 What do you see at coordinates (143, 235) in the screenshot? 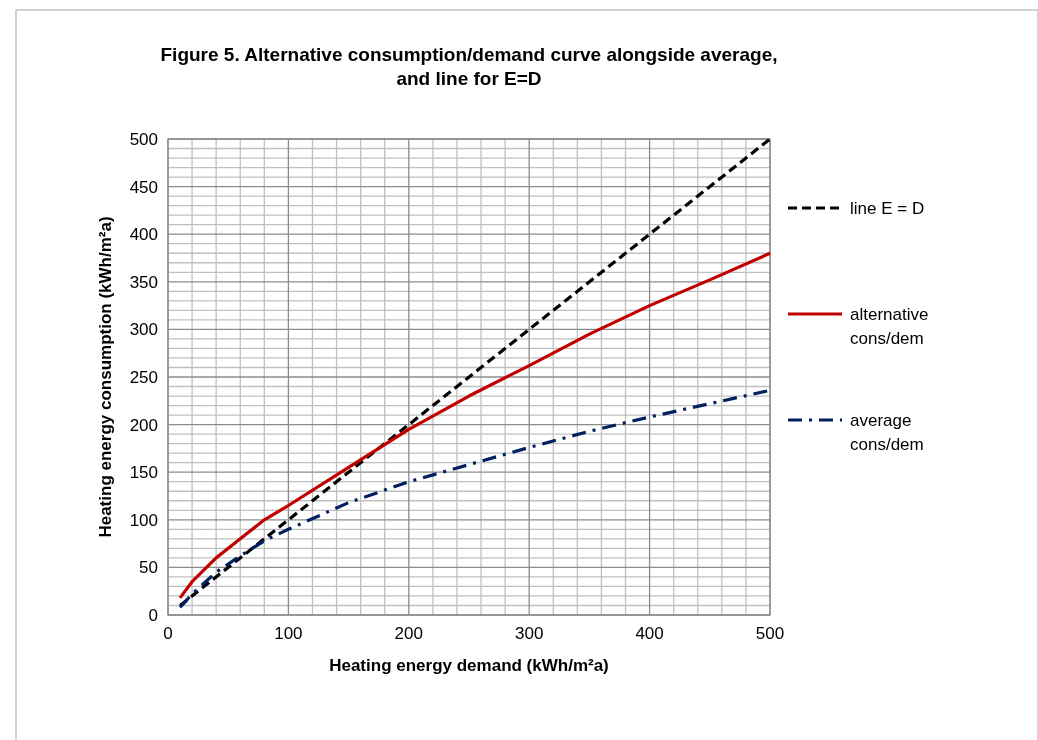
I see `y-tick-label: 400` at bounding box center [143, 235].